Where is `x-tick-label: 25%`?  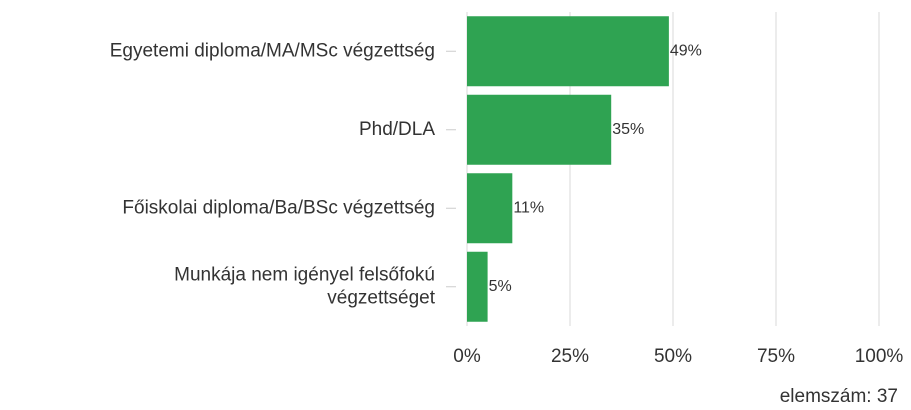 x-tick-label: 25% is located at coordinates (570, 356).